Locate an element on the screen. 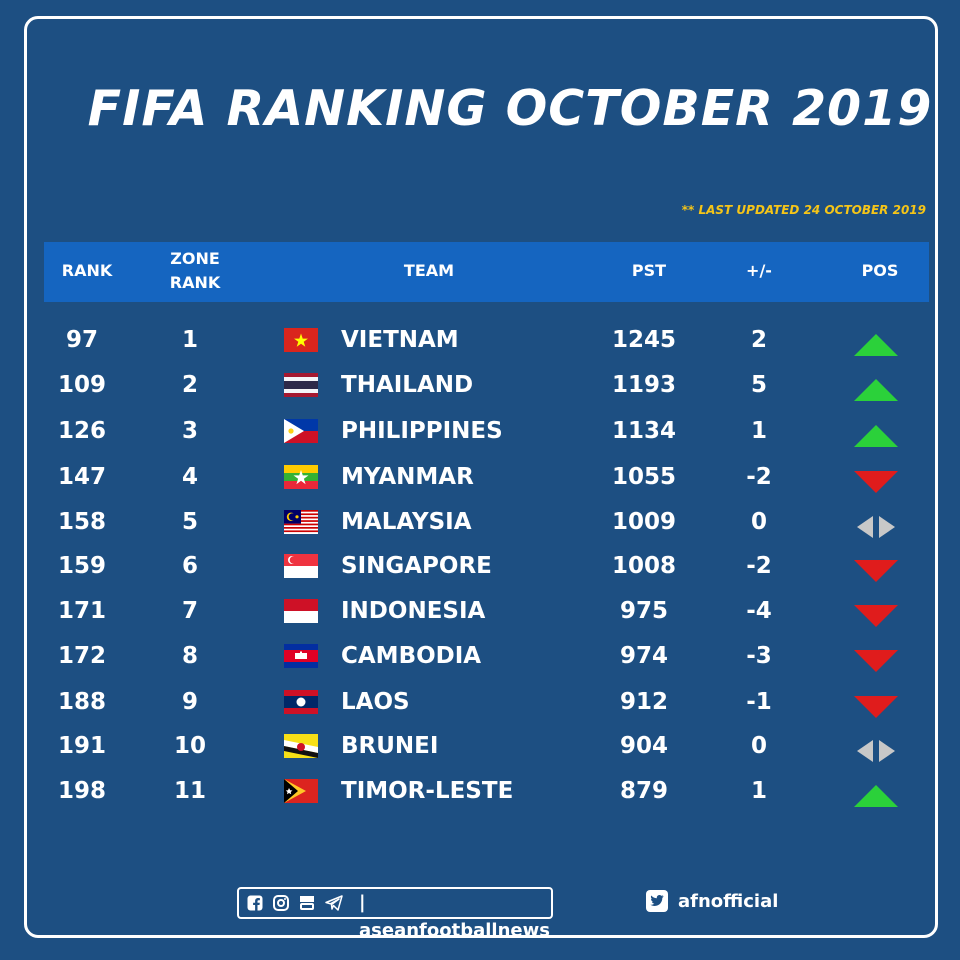 This screenshot has width=960, height=960. points-cell: 1193 is located at coordinates (643, 385).